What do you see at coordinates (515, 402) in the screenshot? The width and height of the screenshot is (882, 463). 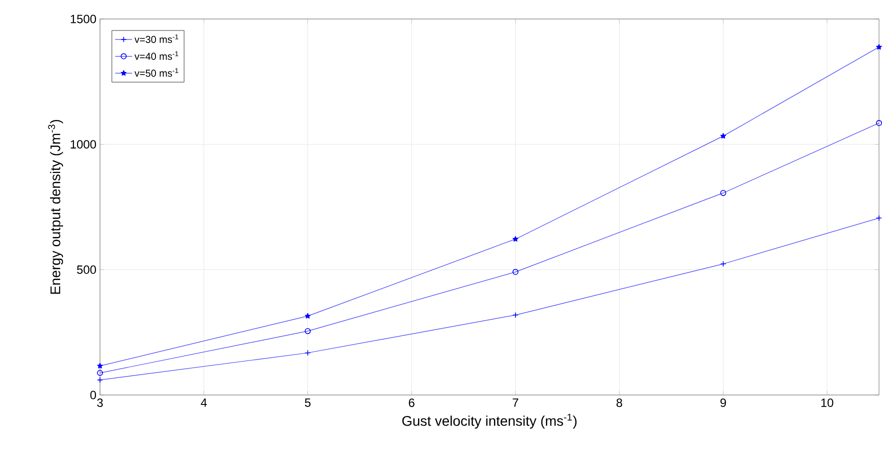 I see `x-tick-label: 7` at bounding box center [515, 402].